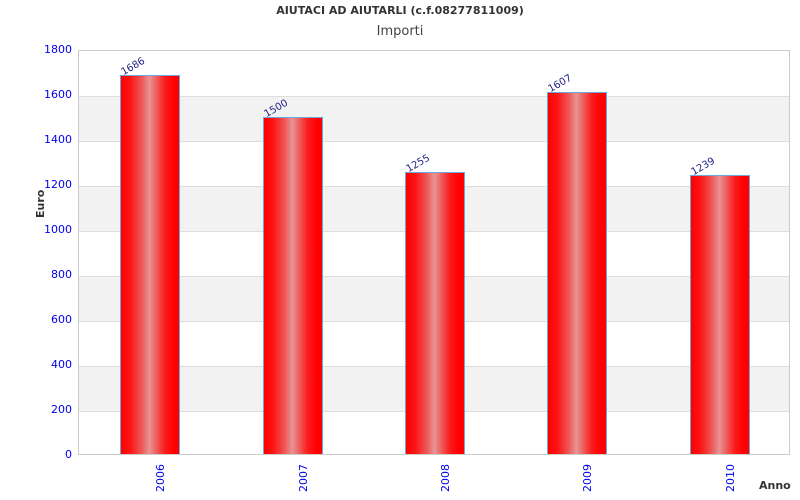 This screenshot has width=800, height=500. Describe the element at coordinates (400, 31) in the screenshot. I see `chart-subtitle: Importi` at that location.